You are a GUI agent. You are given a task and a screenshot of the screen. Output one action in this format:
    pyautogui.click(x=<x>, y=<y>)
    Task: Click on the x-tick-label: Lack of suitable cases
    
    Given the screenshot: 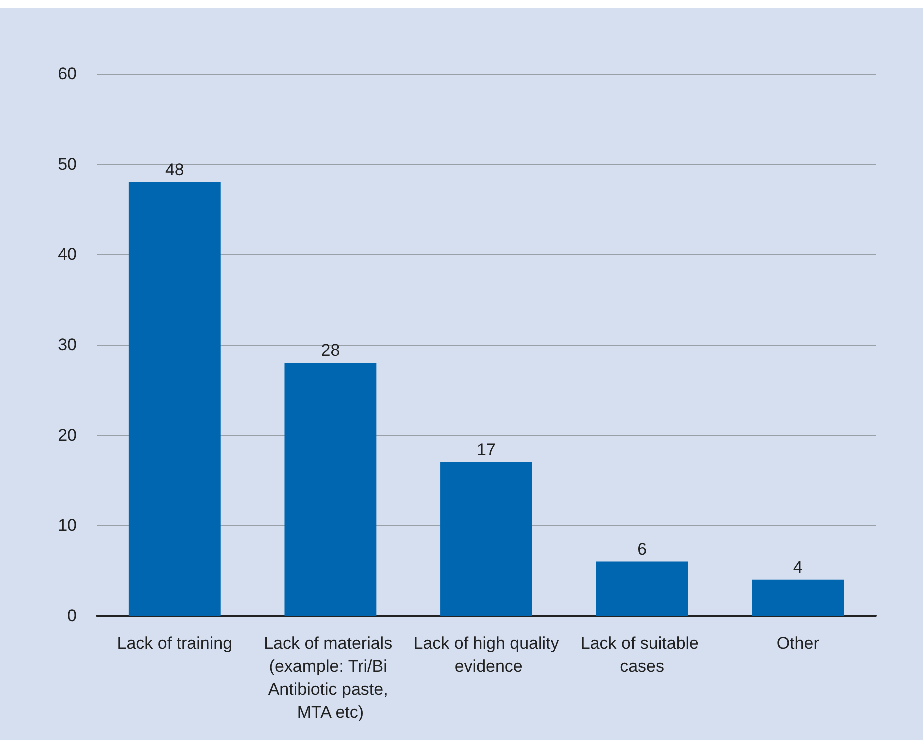 What is the action you would take?
    pyautogui.click(x=642, y=655)
    